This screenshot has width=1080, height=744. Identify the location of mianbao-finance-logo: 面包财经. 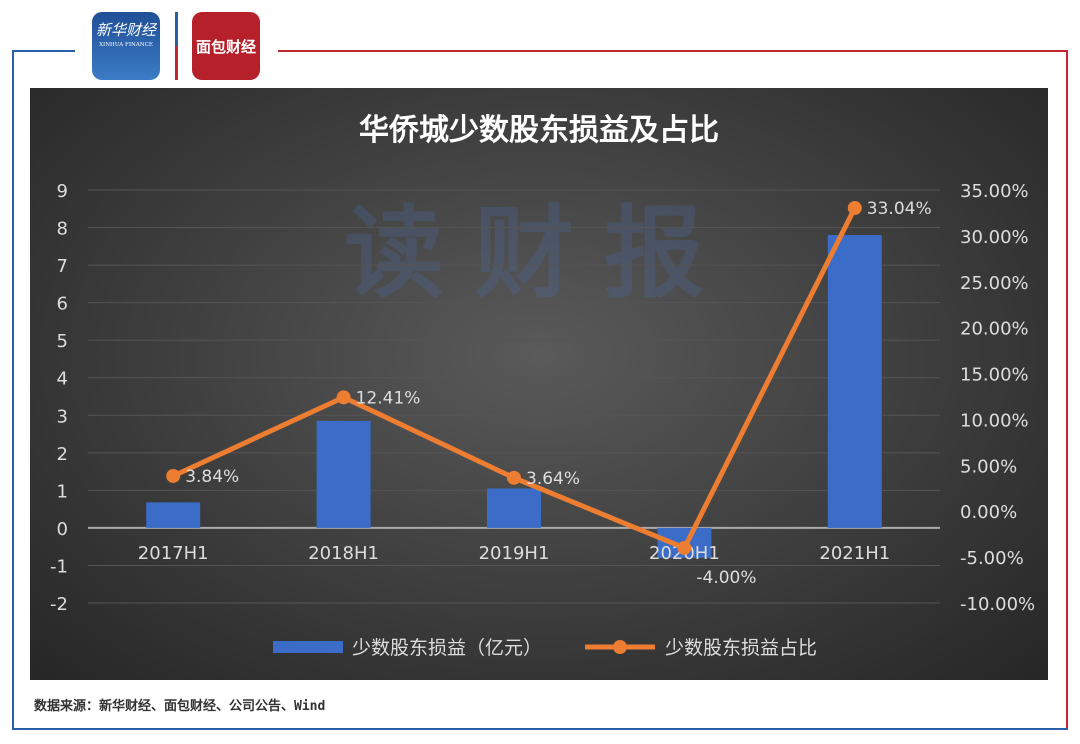
(226, 46).